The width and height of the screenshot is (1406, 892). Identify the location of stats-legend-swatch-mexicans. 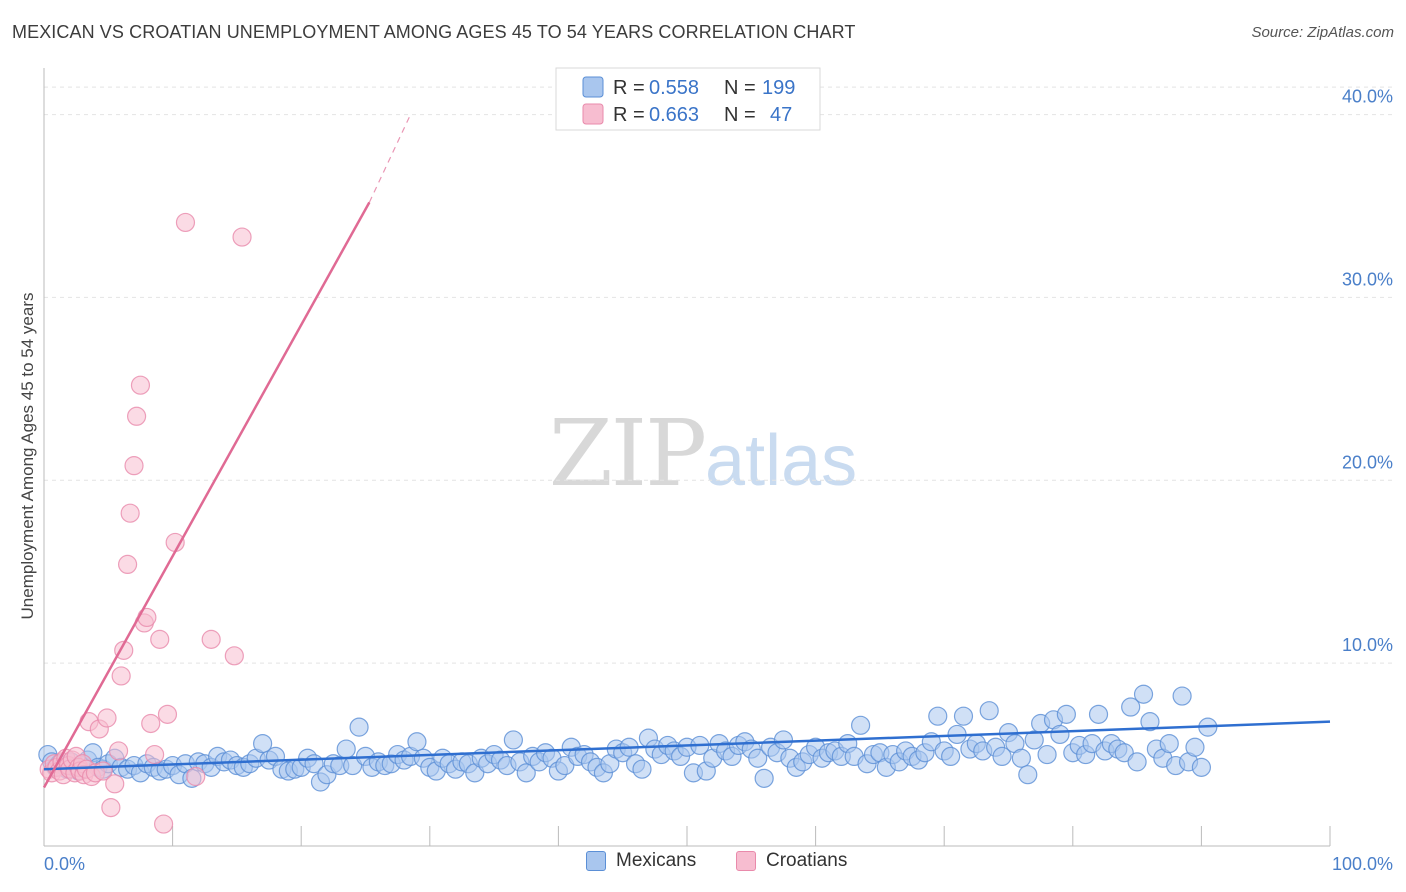
(593, 87).